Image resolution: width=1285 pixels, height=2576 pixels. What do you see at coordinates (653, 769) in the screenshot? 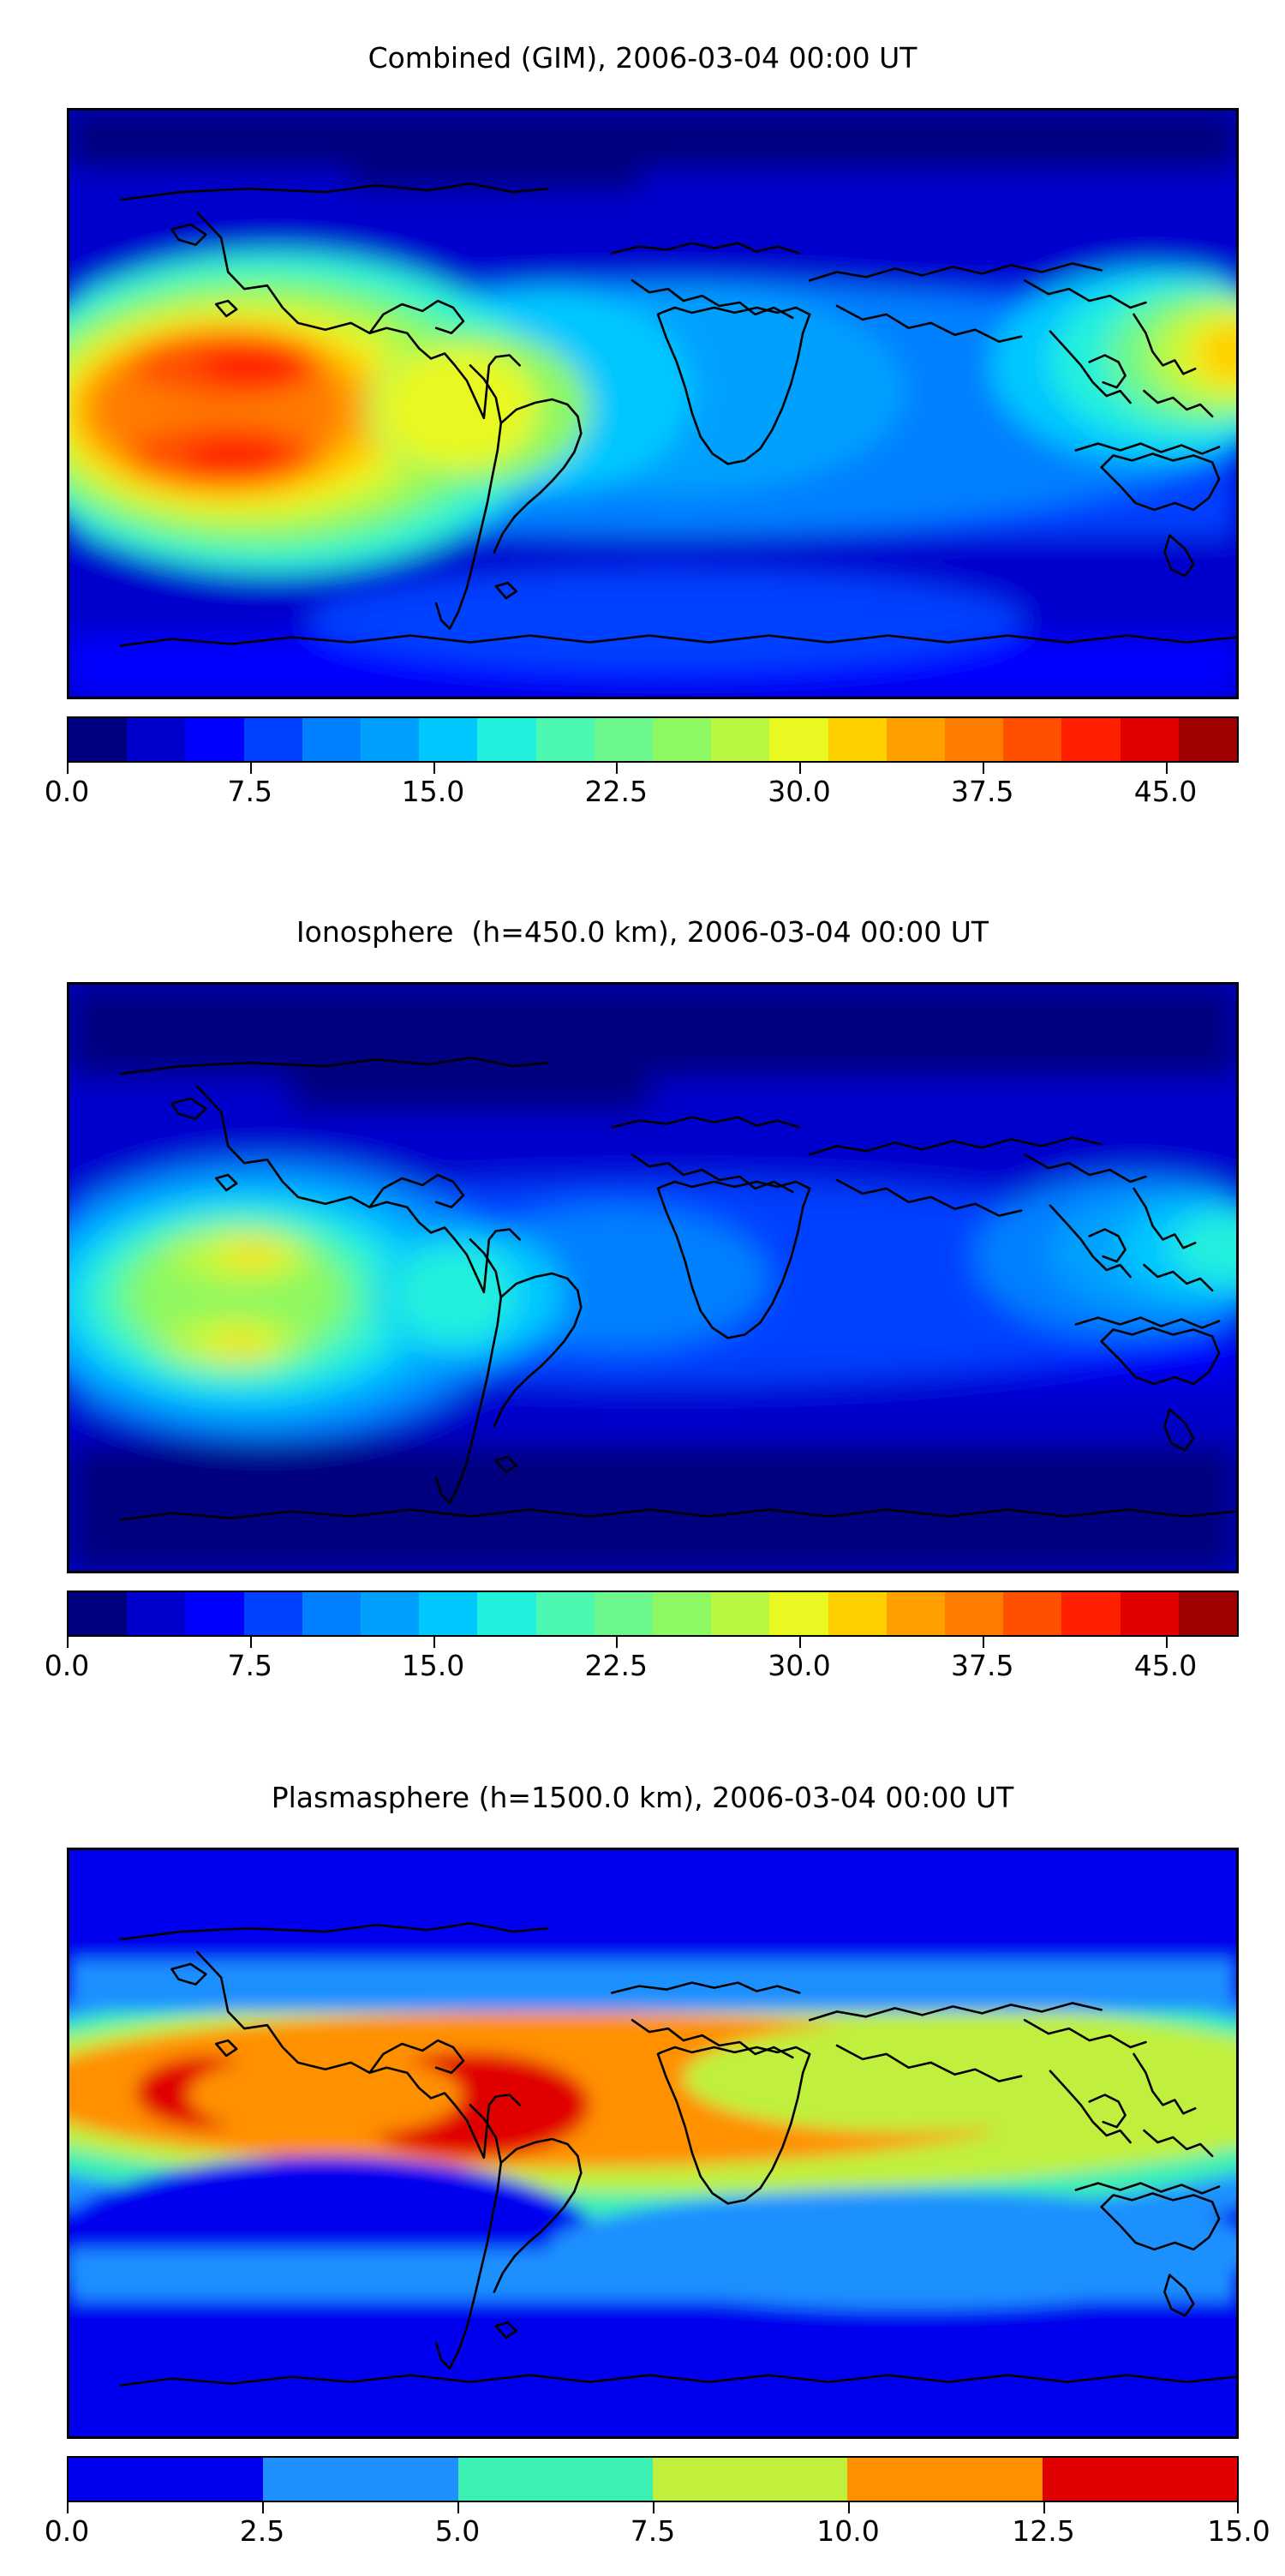
I see `colorbar-ticks-combined-gim` at bounding box center [653, 769].